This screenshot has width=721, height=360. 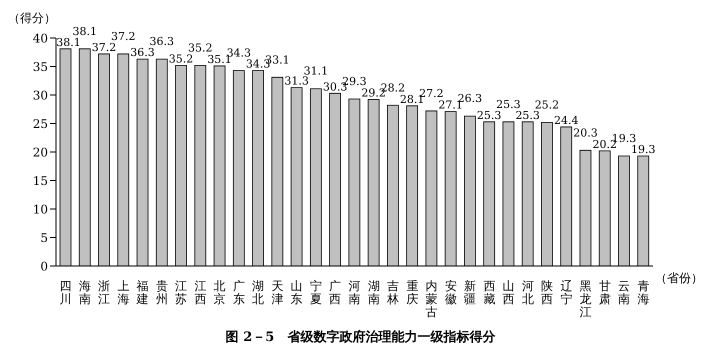 I want to click on x-tick-label: 黑龙江, so click(x=586, y=299).